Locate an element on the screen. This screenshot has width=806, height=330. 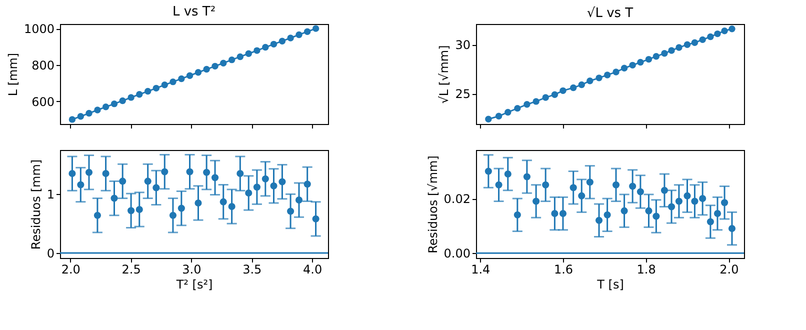
y-tick-label: 25 is located at coordinates (462, 94).